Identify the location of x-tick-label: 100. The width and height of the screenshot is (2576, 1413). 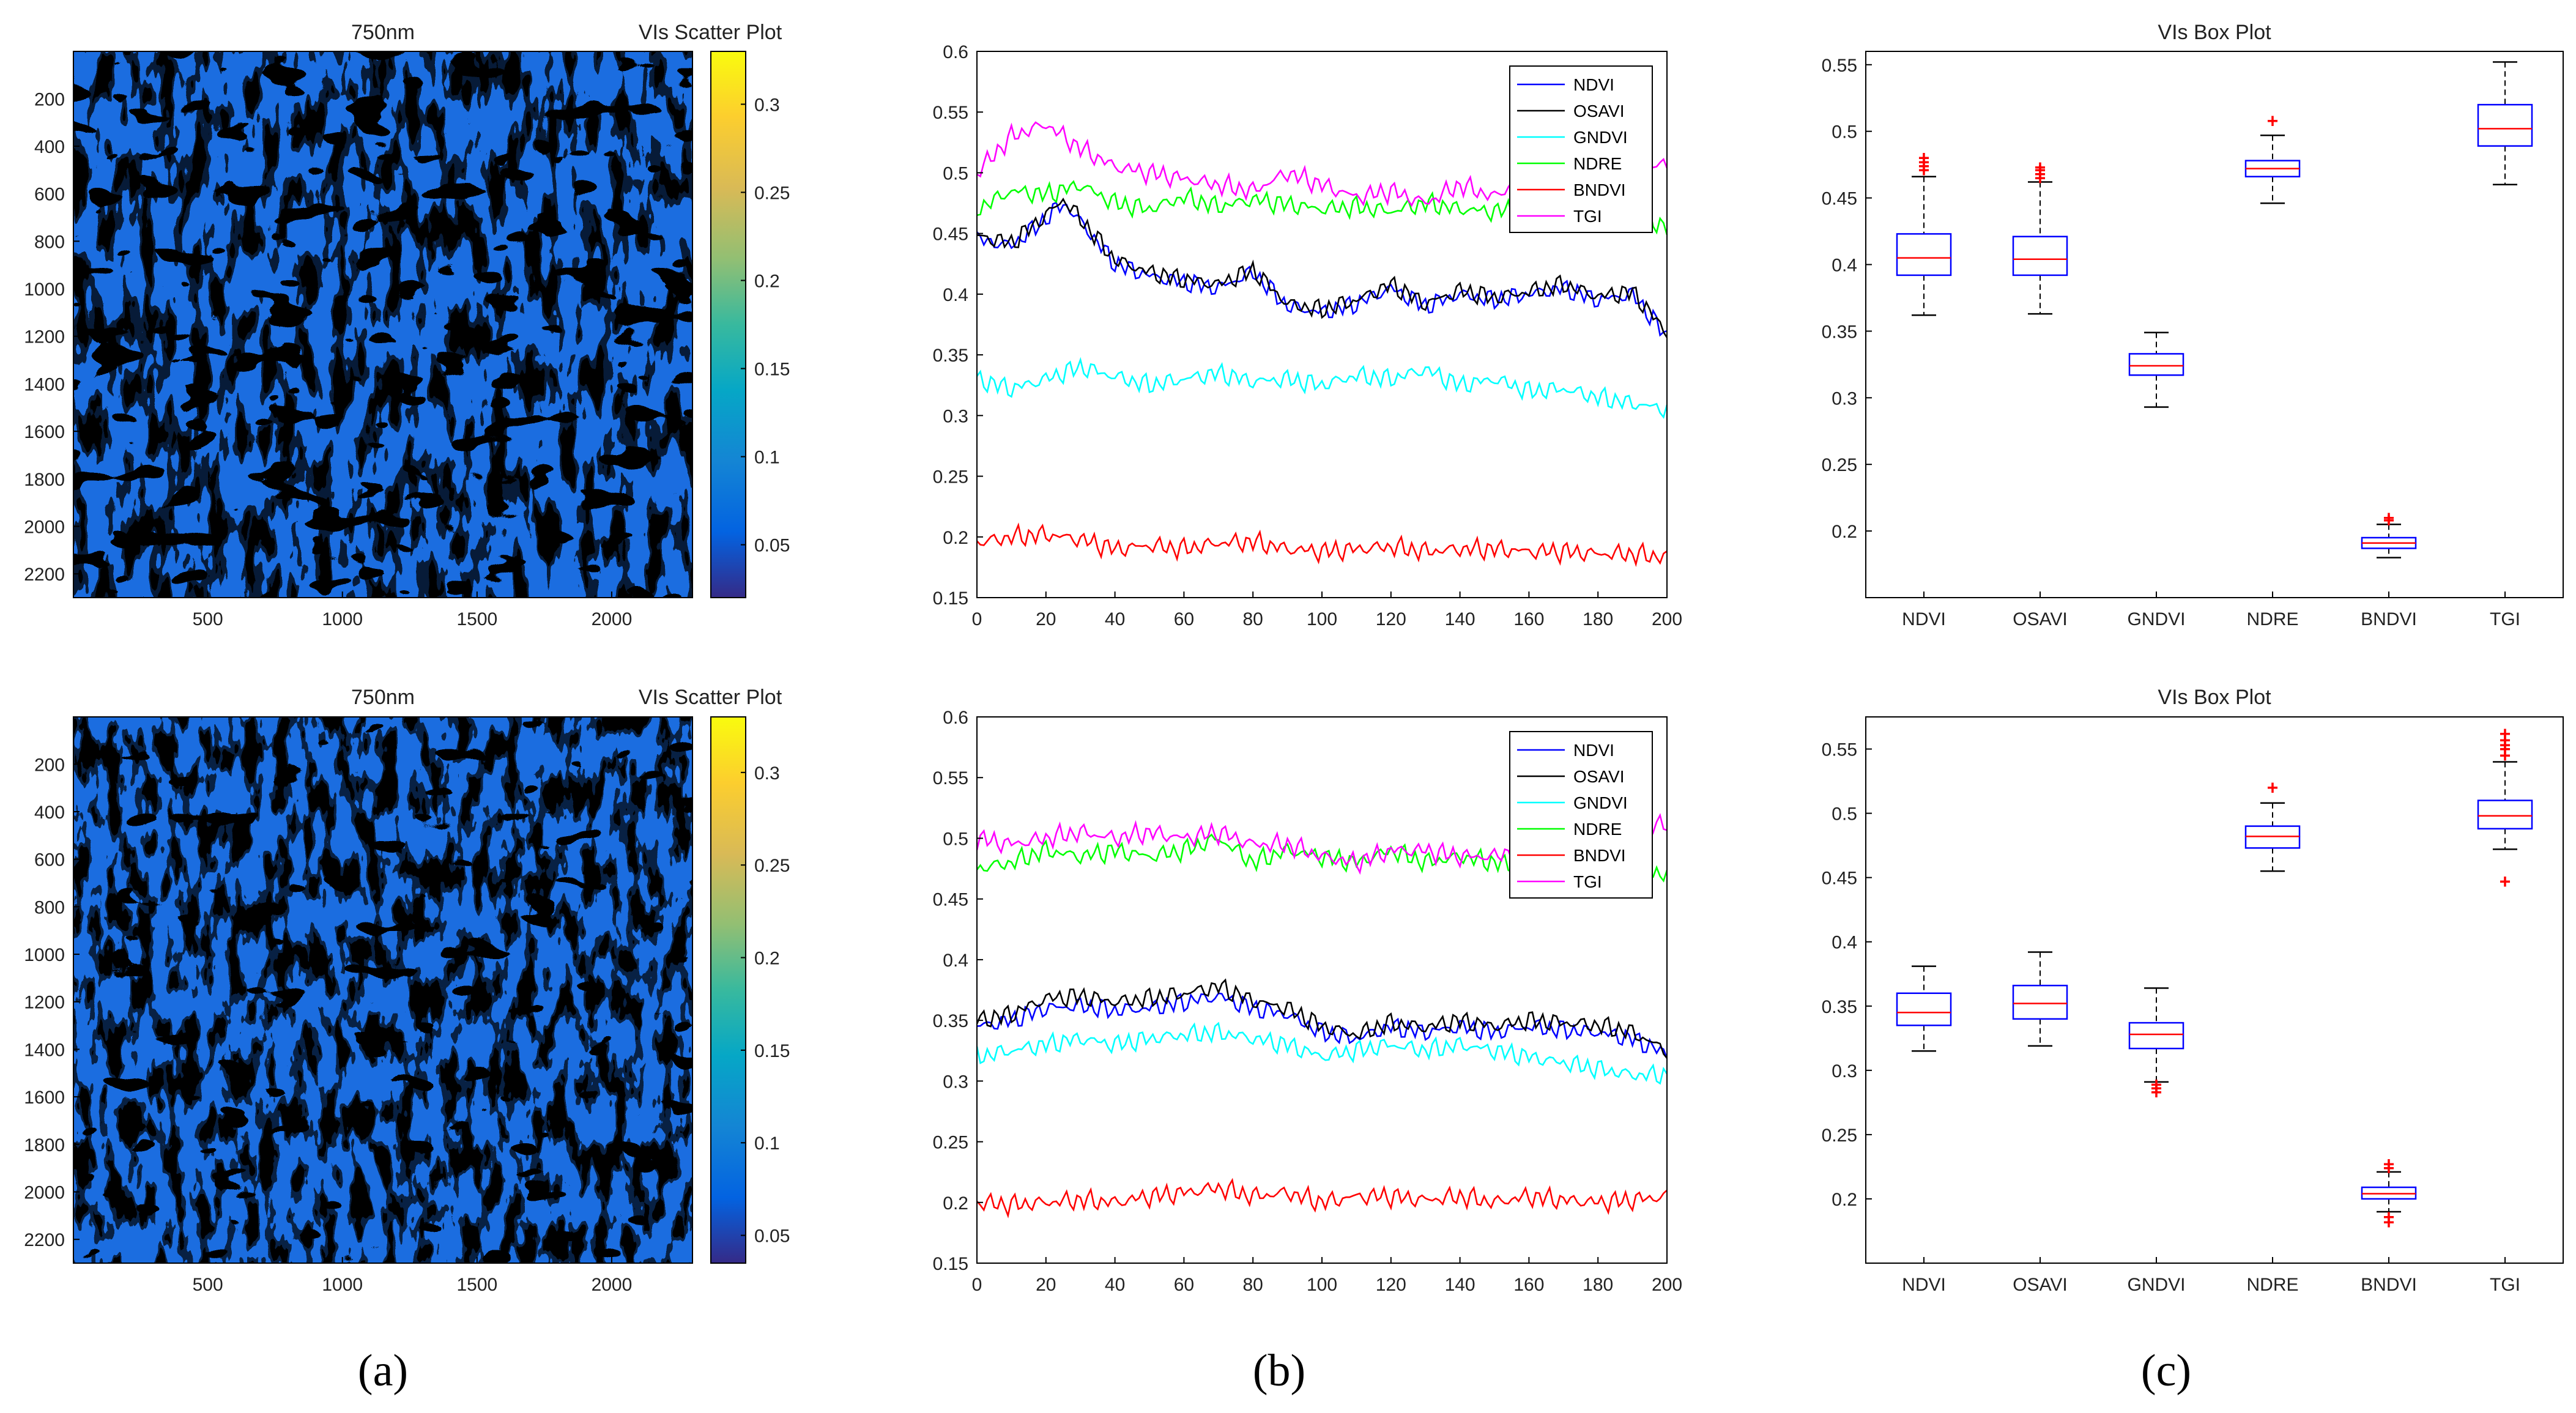
(1322, 619).